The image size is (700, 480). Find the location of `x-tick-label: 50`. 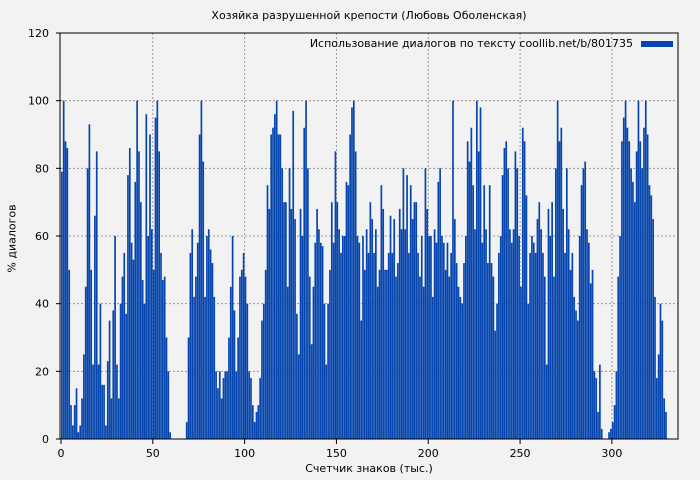

x-tick-label: 50 is located at coordinates (153, 453).